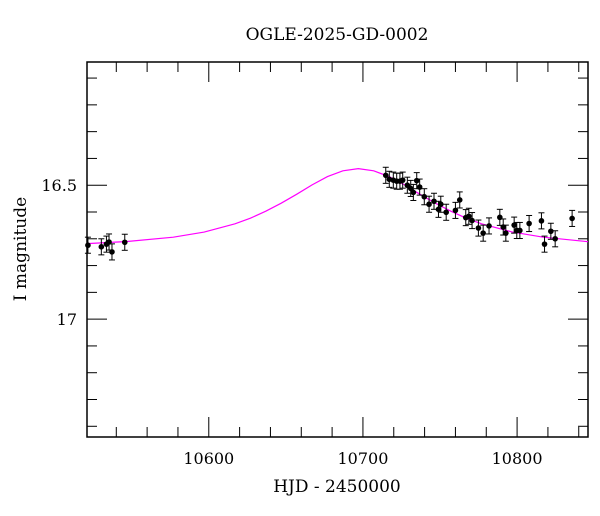 The width and height of the screenshot is (600, 516). What do you see at coordinates (208, 458) in the screenshot?
I see `x-tick-label: 10600` at bounding box center [208, 458].